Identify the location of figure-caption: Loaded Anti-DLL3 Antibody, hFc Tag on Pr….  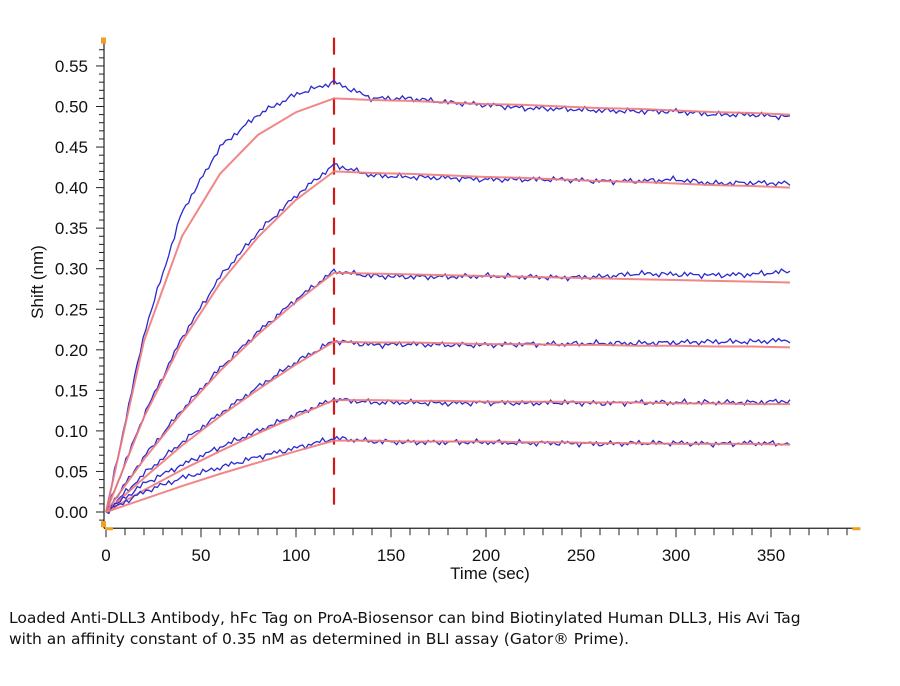
(405, 628).